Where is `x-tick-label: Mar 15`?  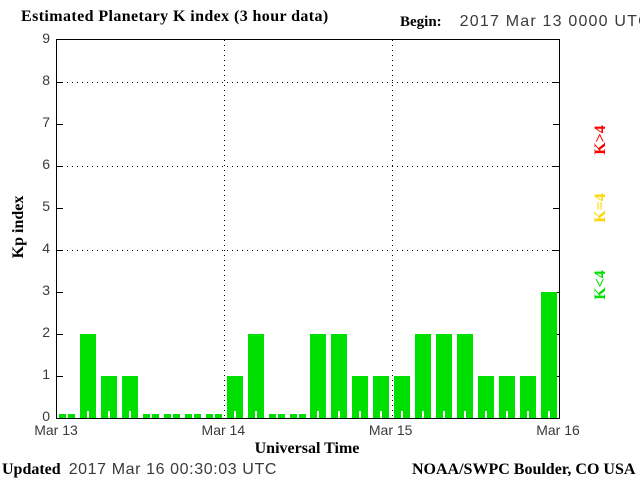
x-tick-label: Mar 15 is located at coordinates (390, 430).